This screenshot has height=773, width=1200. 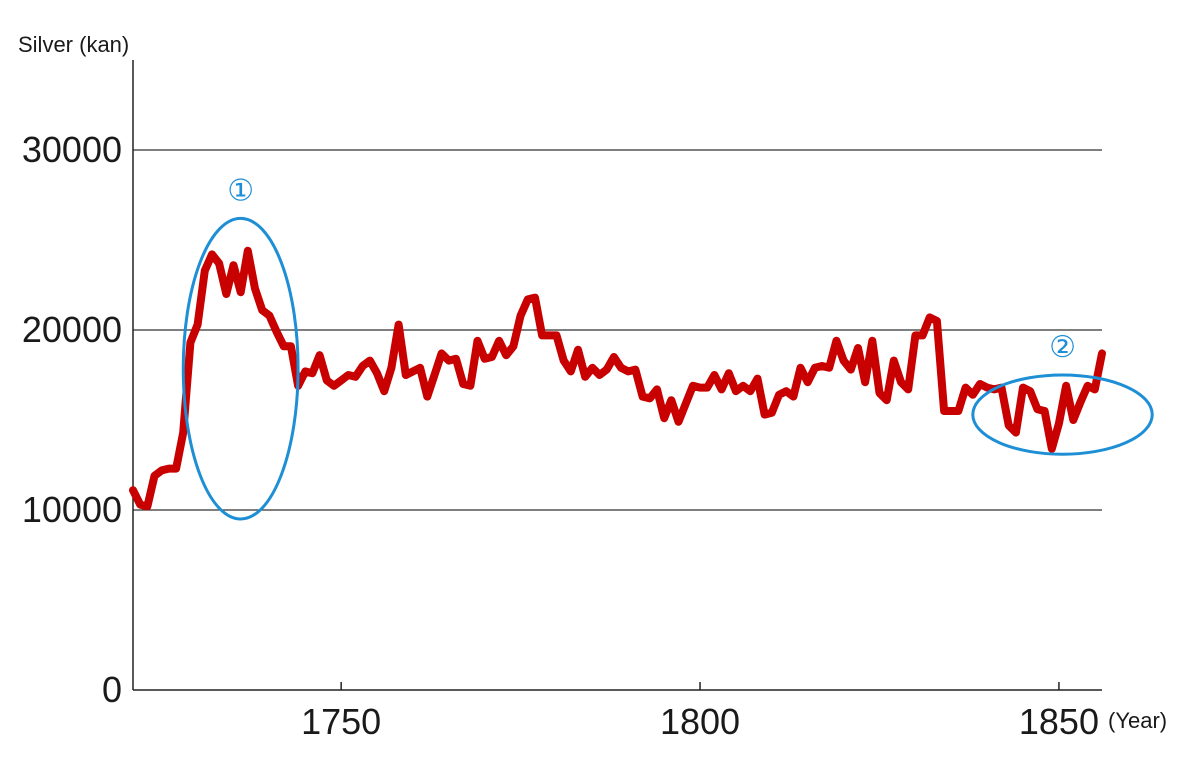 What do you see at coordinates (112, 689) in the screenshot?
I see `y-tick-label: 0` at bounding box center [112, 689].